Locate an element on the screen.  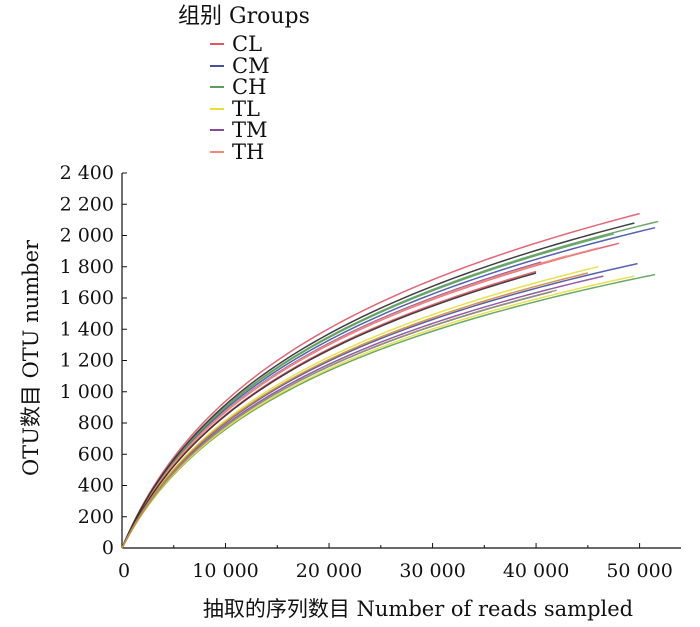
x-tick-label: 40 000 is located at coordinates (536, 571).